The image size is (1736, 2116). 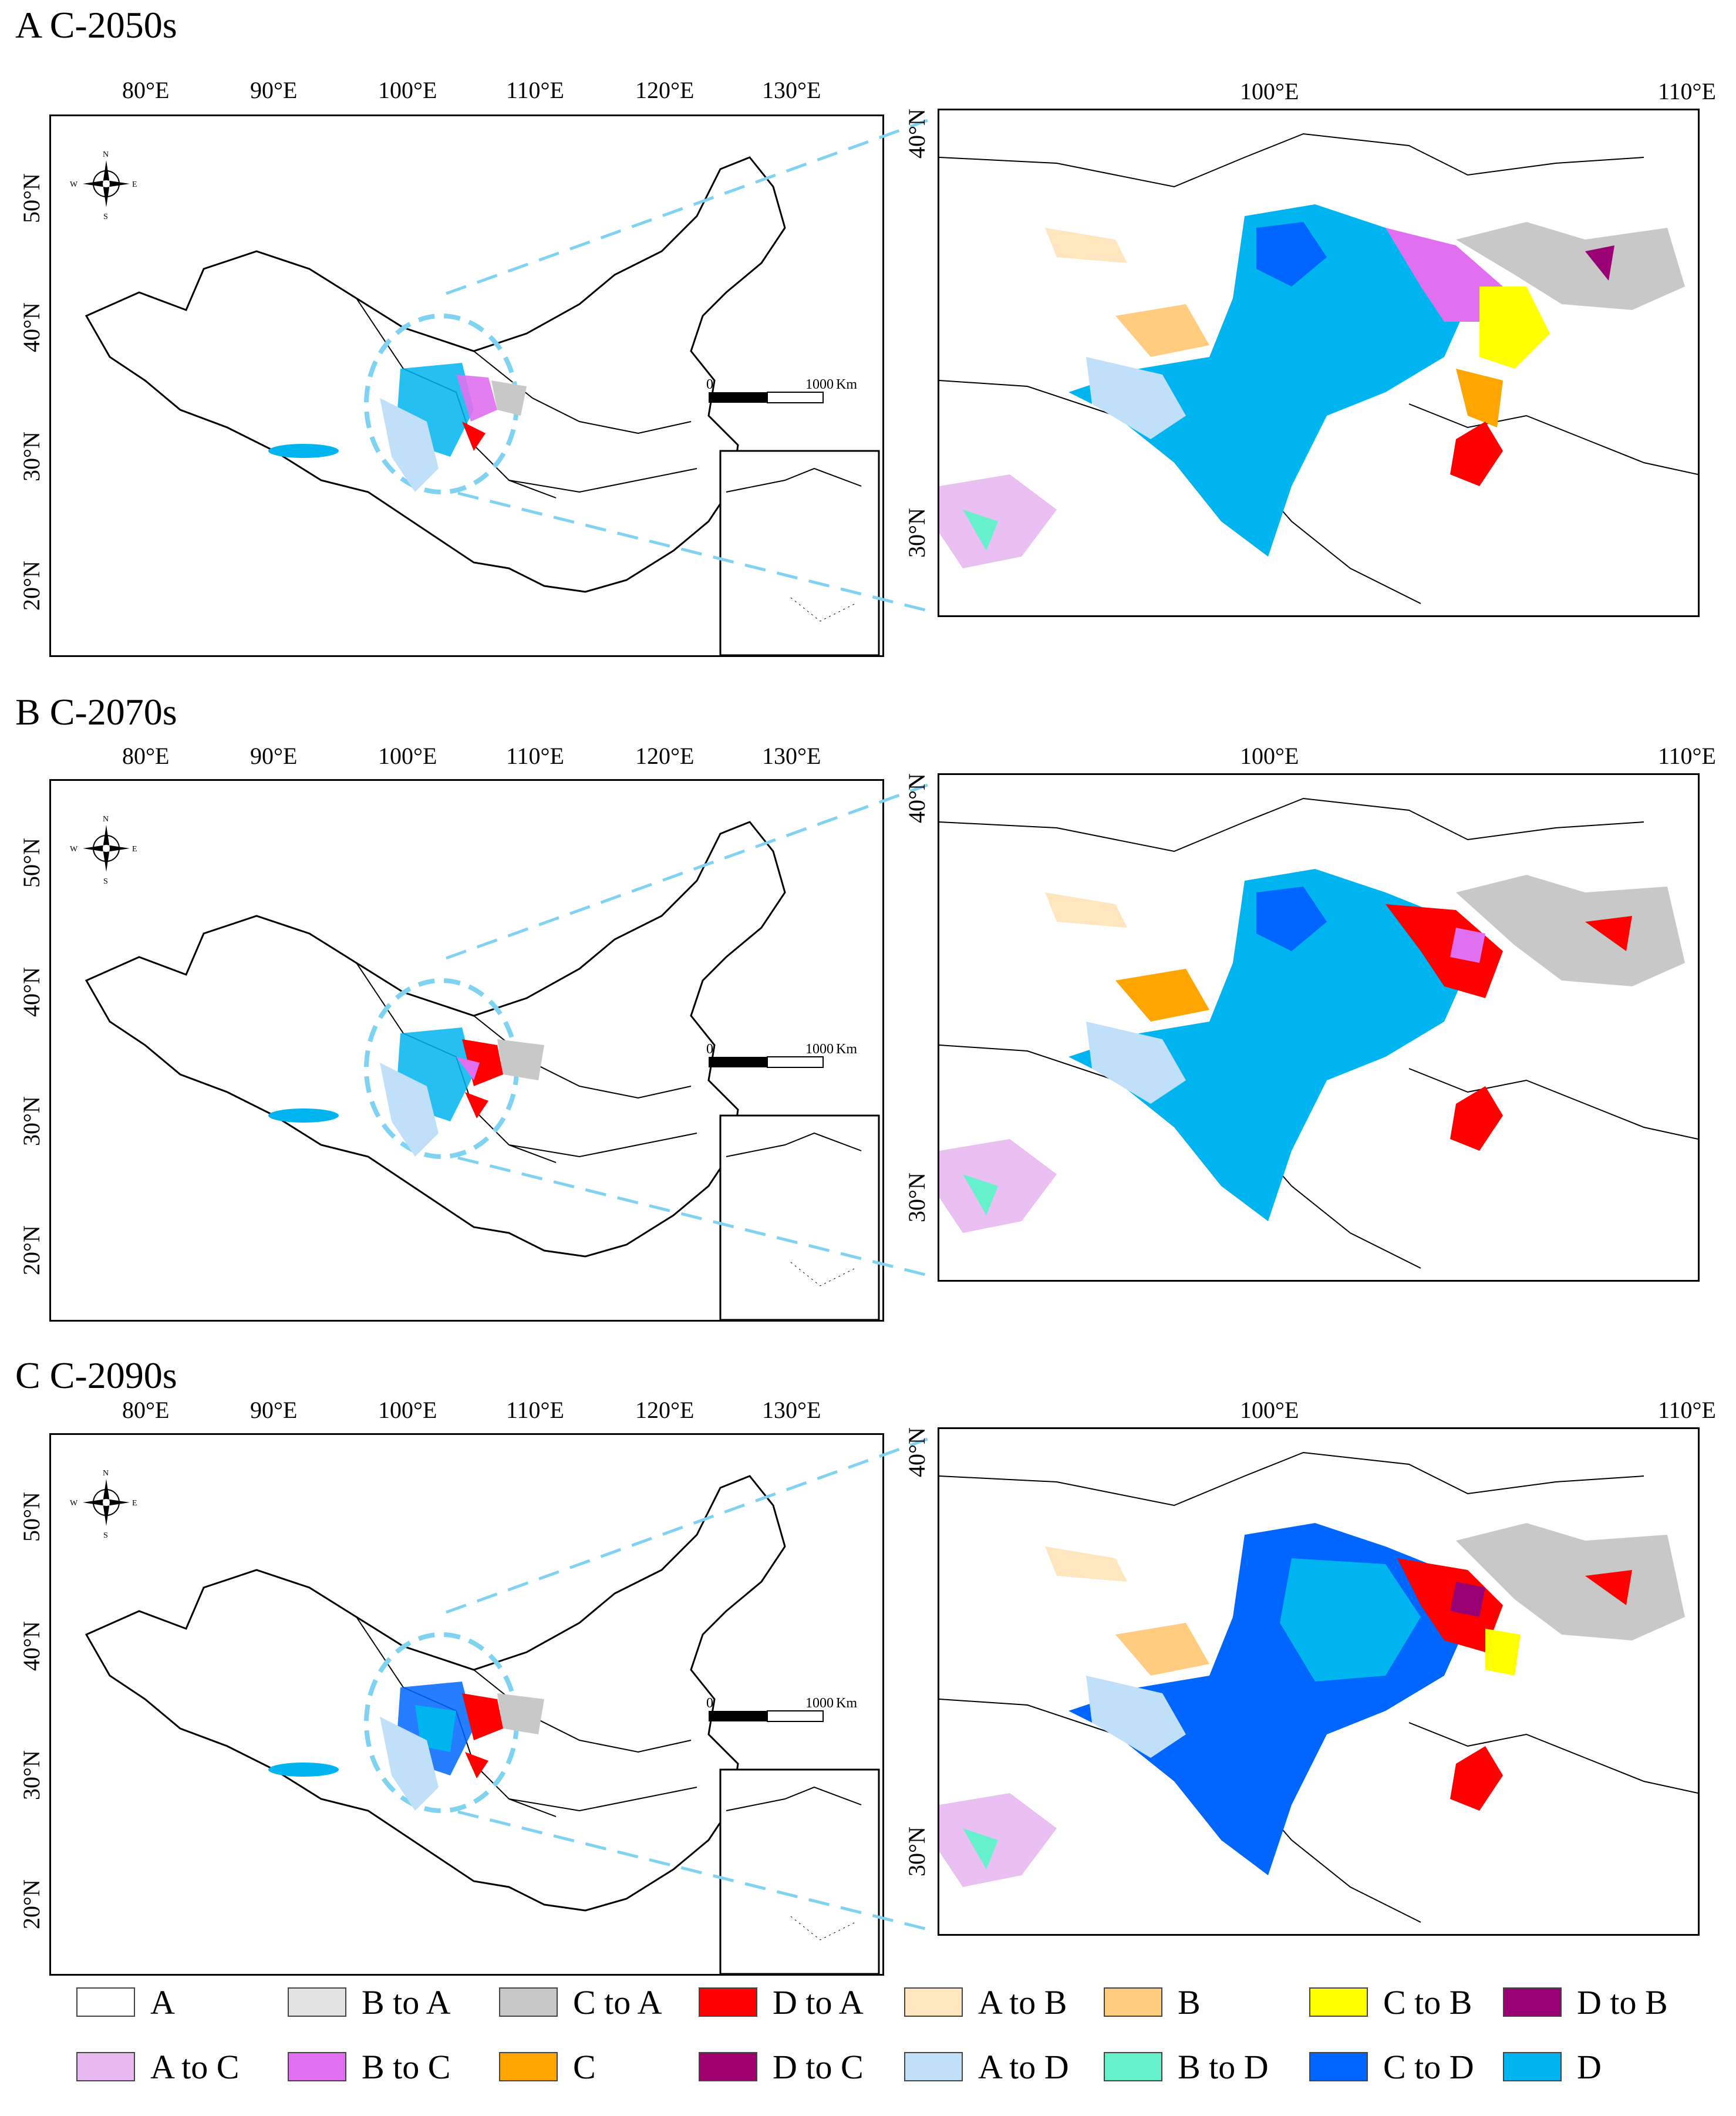 What do you see at coordinates (96, 25) in the screenshot?
I see `panel-a-title: A C-2050s` at bounding box center [96, 25].